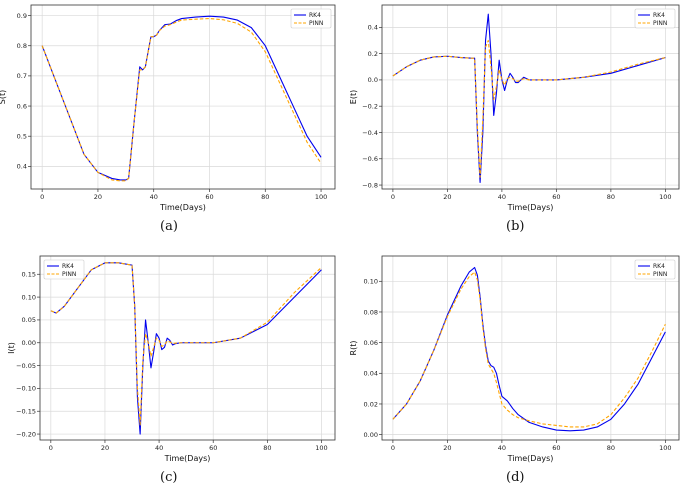  I want to click on y-tick-label: 0.06, so click(371, 343).